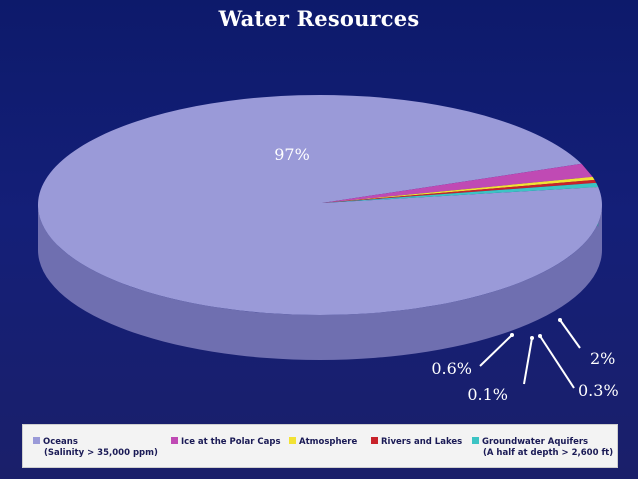 The width and height of the screenshot is (638, 479). What do you see at coordinates (174, 440) in the screenshot?
I see `legend-swatch-ice` at bounding box center [174, 440].